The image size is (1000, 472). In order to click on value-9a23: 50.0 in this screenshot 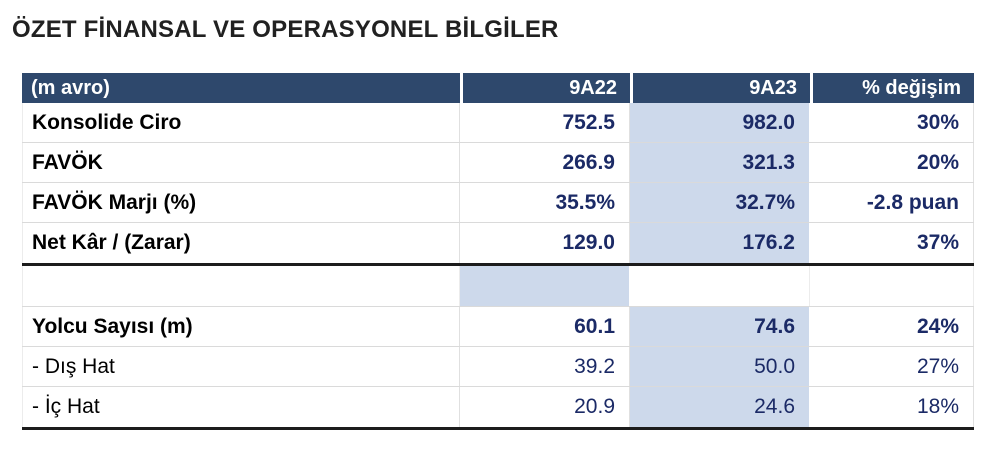, I will do `click(720, 366)`.